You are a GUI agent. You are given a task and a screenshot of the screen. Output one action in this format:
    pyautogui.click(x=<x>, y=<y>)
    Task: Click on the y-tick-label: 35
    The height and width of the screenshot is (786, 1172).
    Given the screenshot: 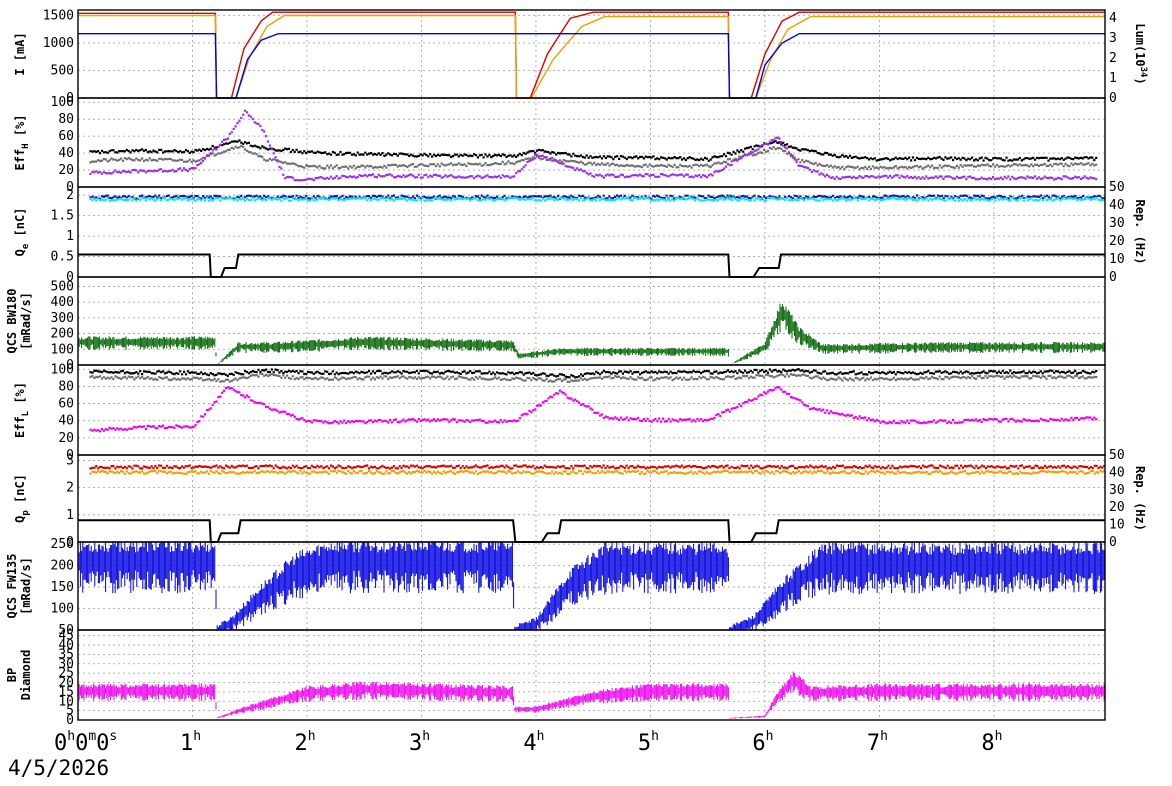 What is the action you would take?
    pyautogui.click(x=66, y=654)
    